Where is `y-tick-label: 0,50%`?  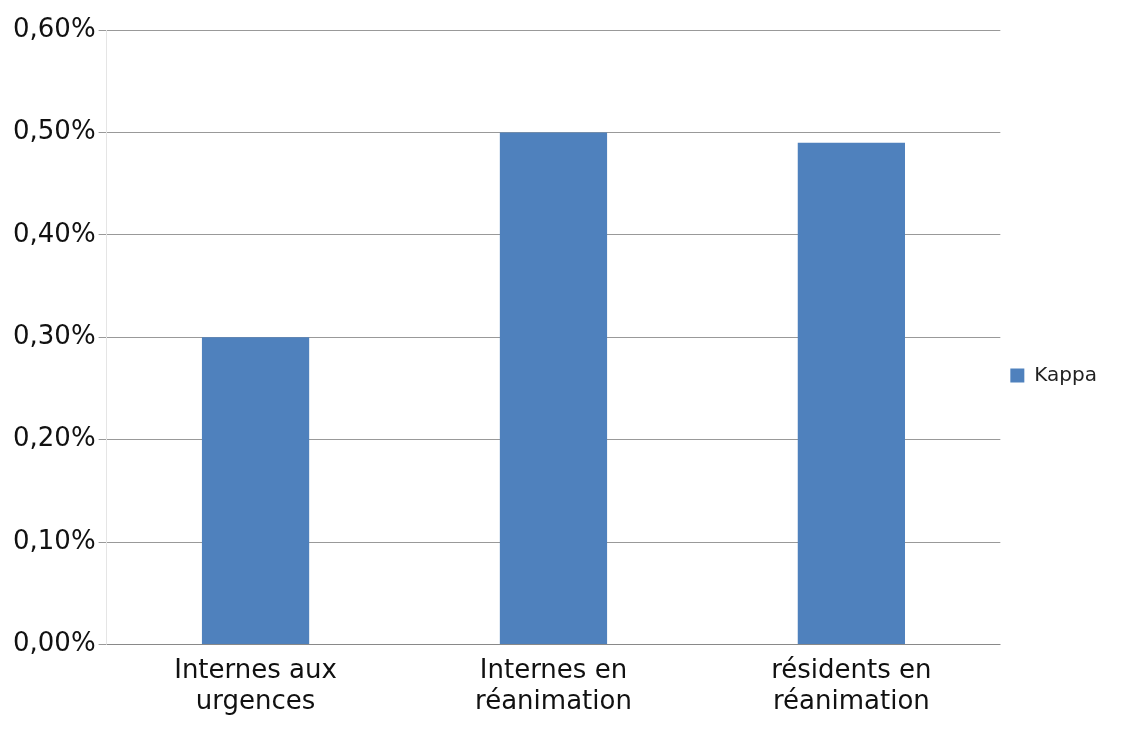 y-tick-label: 0,50% is located at coordinates (54, 130).